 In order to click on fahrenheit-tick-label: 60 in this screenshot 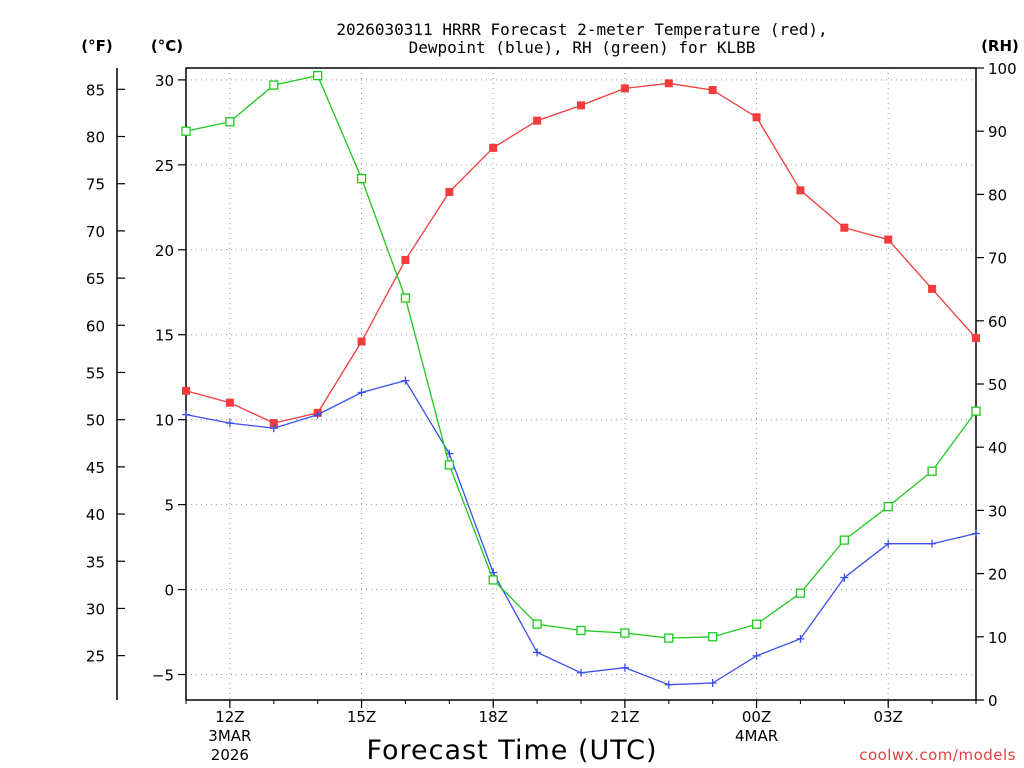, I will do `click(95, 326)`.